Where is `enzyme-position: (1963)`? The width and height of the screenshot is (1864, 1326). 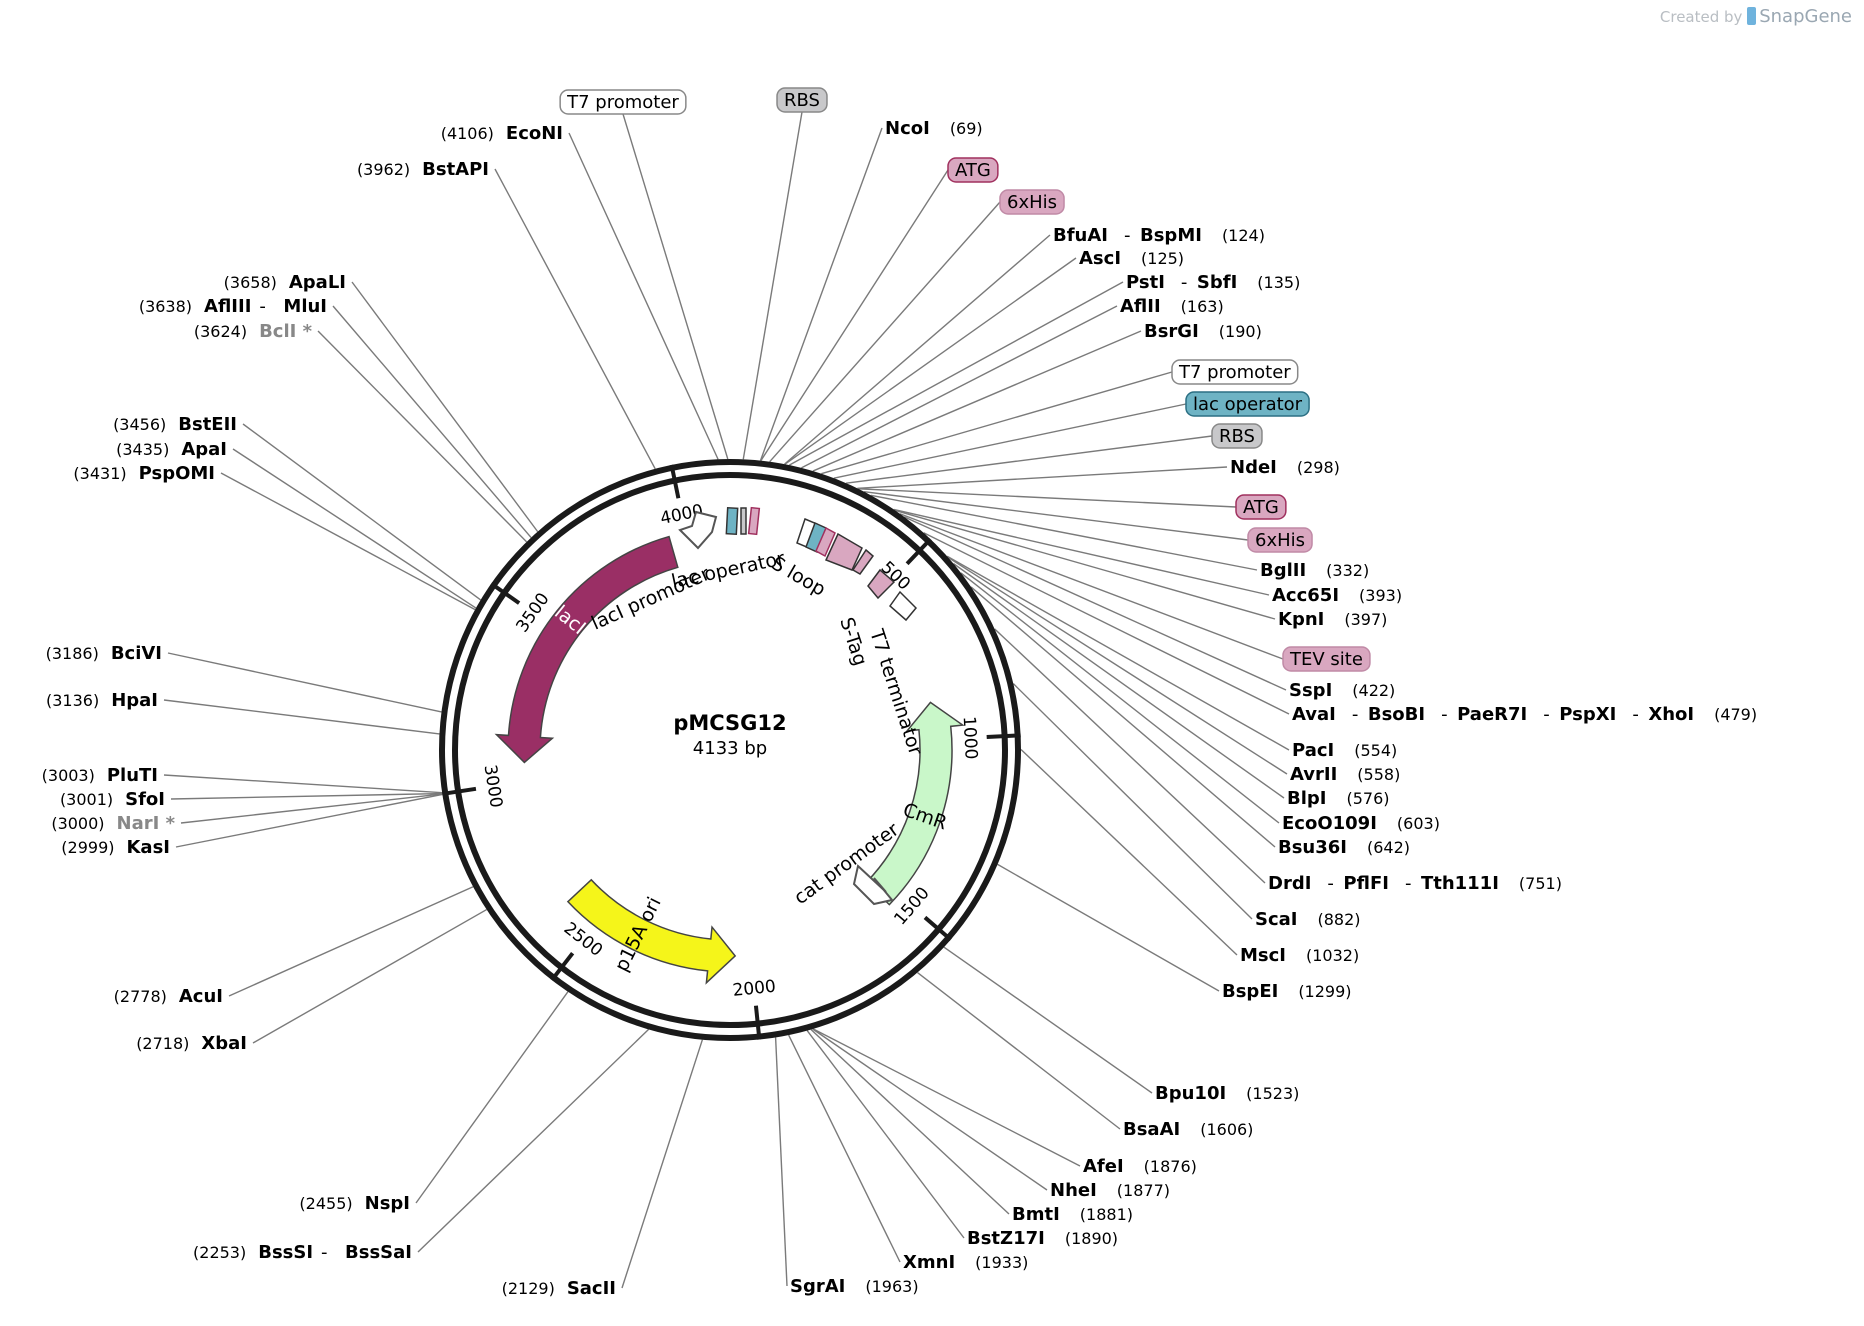
enzyme-position: (1963) is located at coordinates (891, 1286).